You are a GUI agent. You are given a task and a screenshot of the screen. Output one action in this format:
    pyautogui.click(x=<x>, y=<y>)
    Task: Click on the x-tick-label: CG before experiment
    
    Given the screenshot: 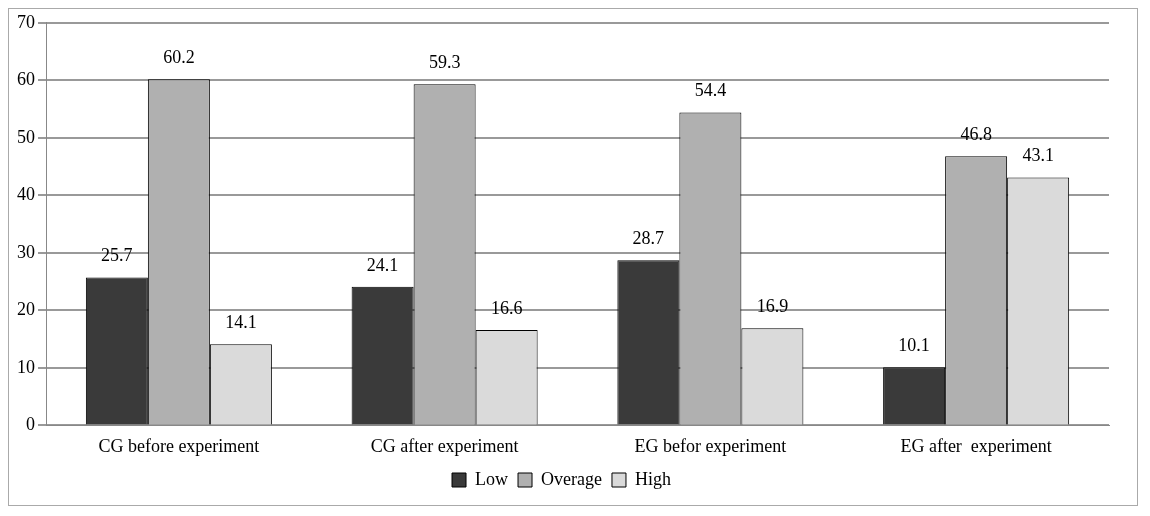 What is the action you would take?
    pyautogui.click(x=179, y=445)
    